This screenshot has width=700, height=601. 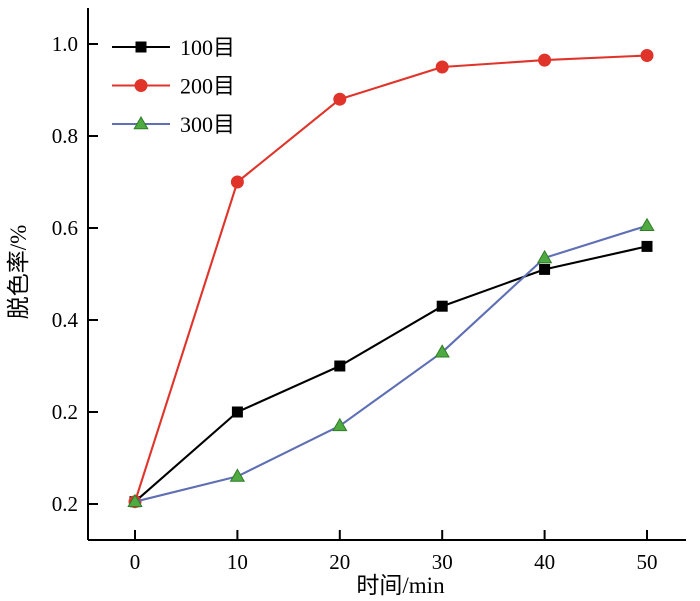 What do you see at coordinates (18, 272) in the screenshot?
I see `y-axis-label: 脱色率/%` at bounding box center [18, 272].